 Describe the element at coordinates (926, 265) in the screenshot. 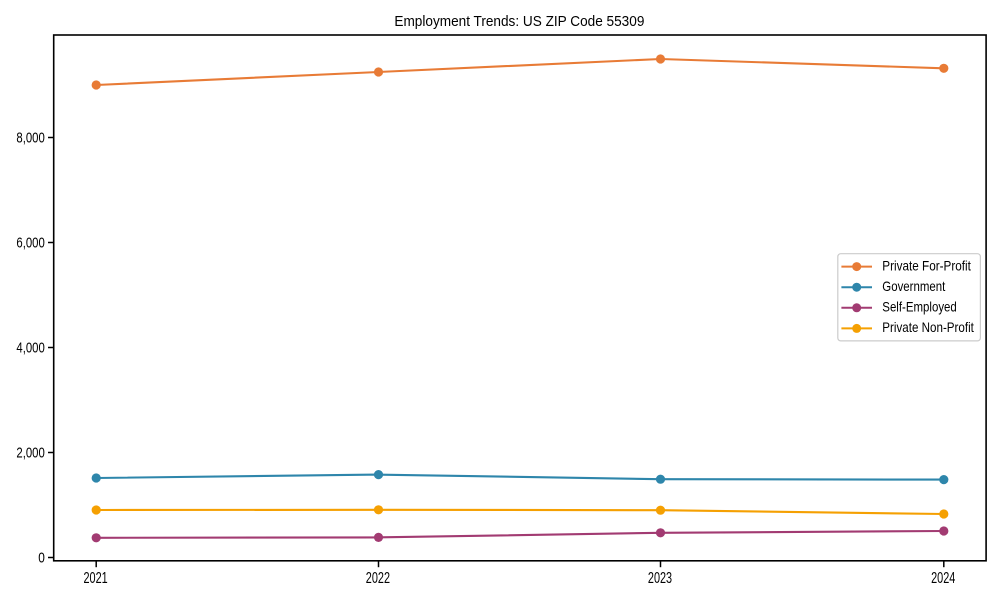

I see `svg-text: Private For-Profit` at that location.